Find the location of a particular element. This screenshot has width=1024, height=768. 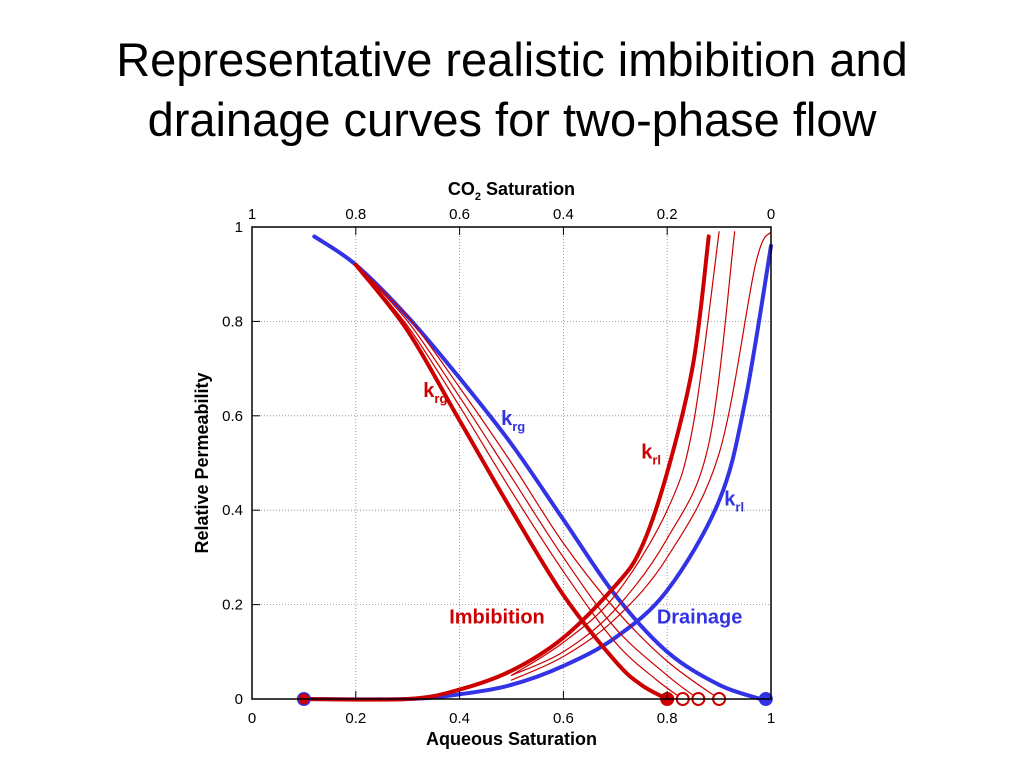

region-label-drainage: Drainage is located at coordinates (700, 617).